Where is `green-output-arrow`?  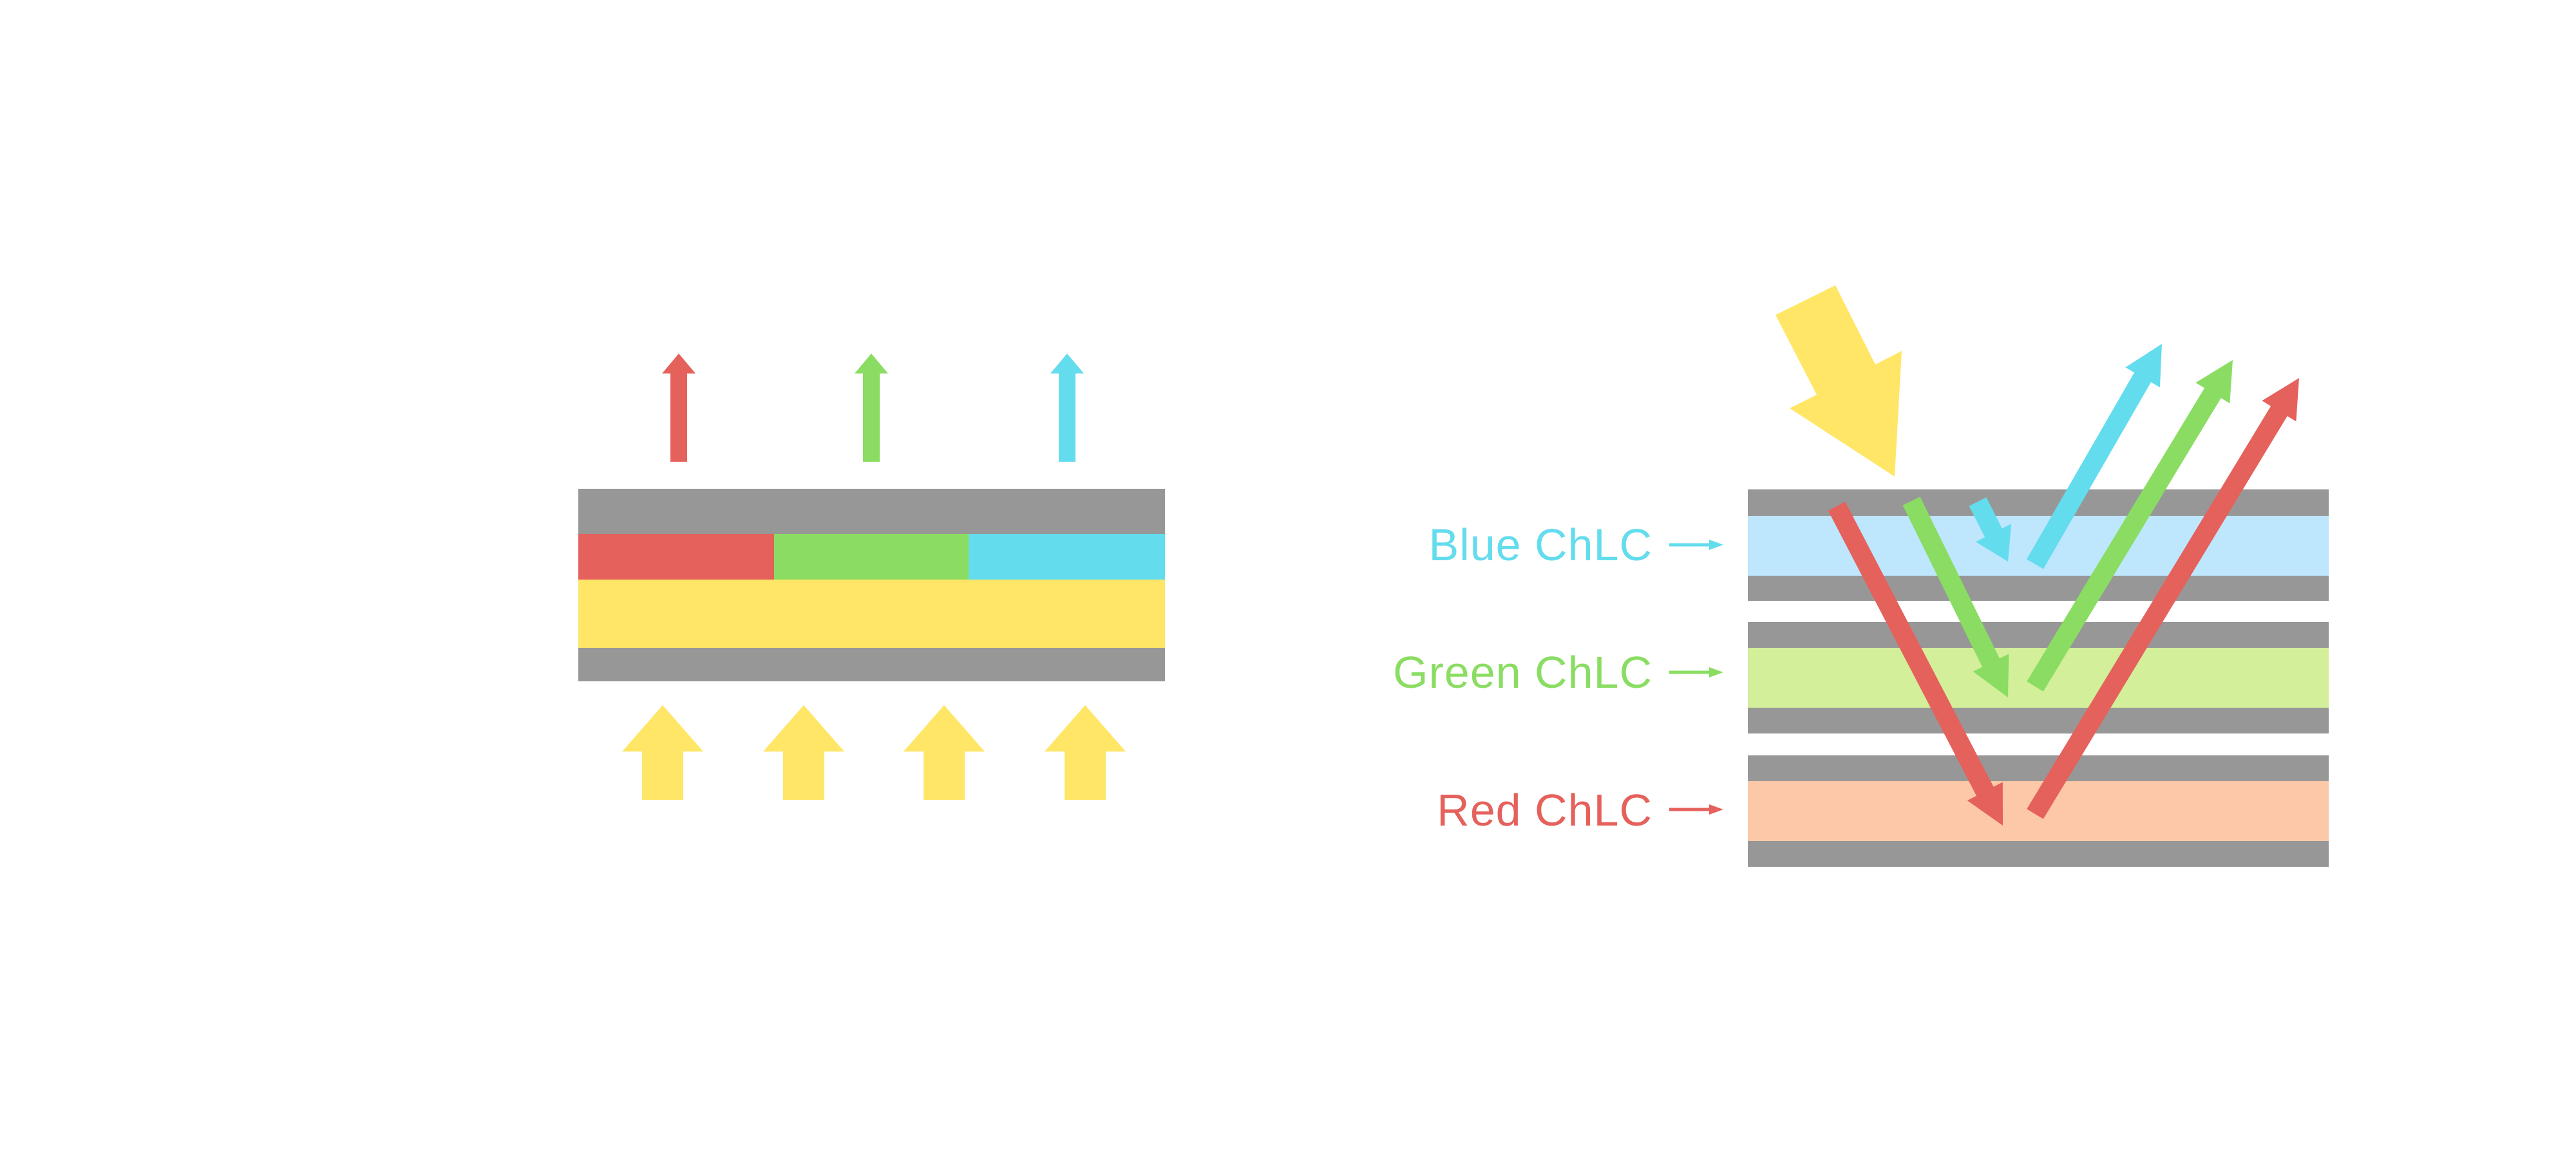
green-output-arrow is located at coordinates (872, 408).